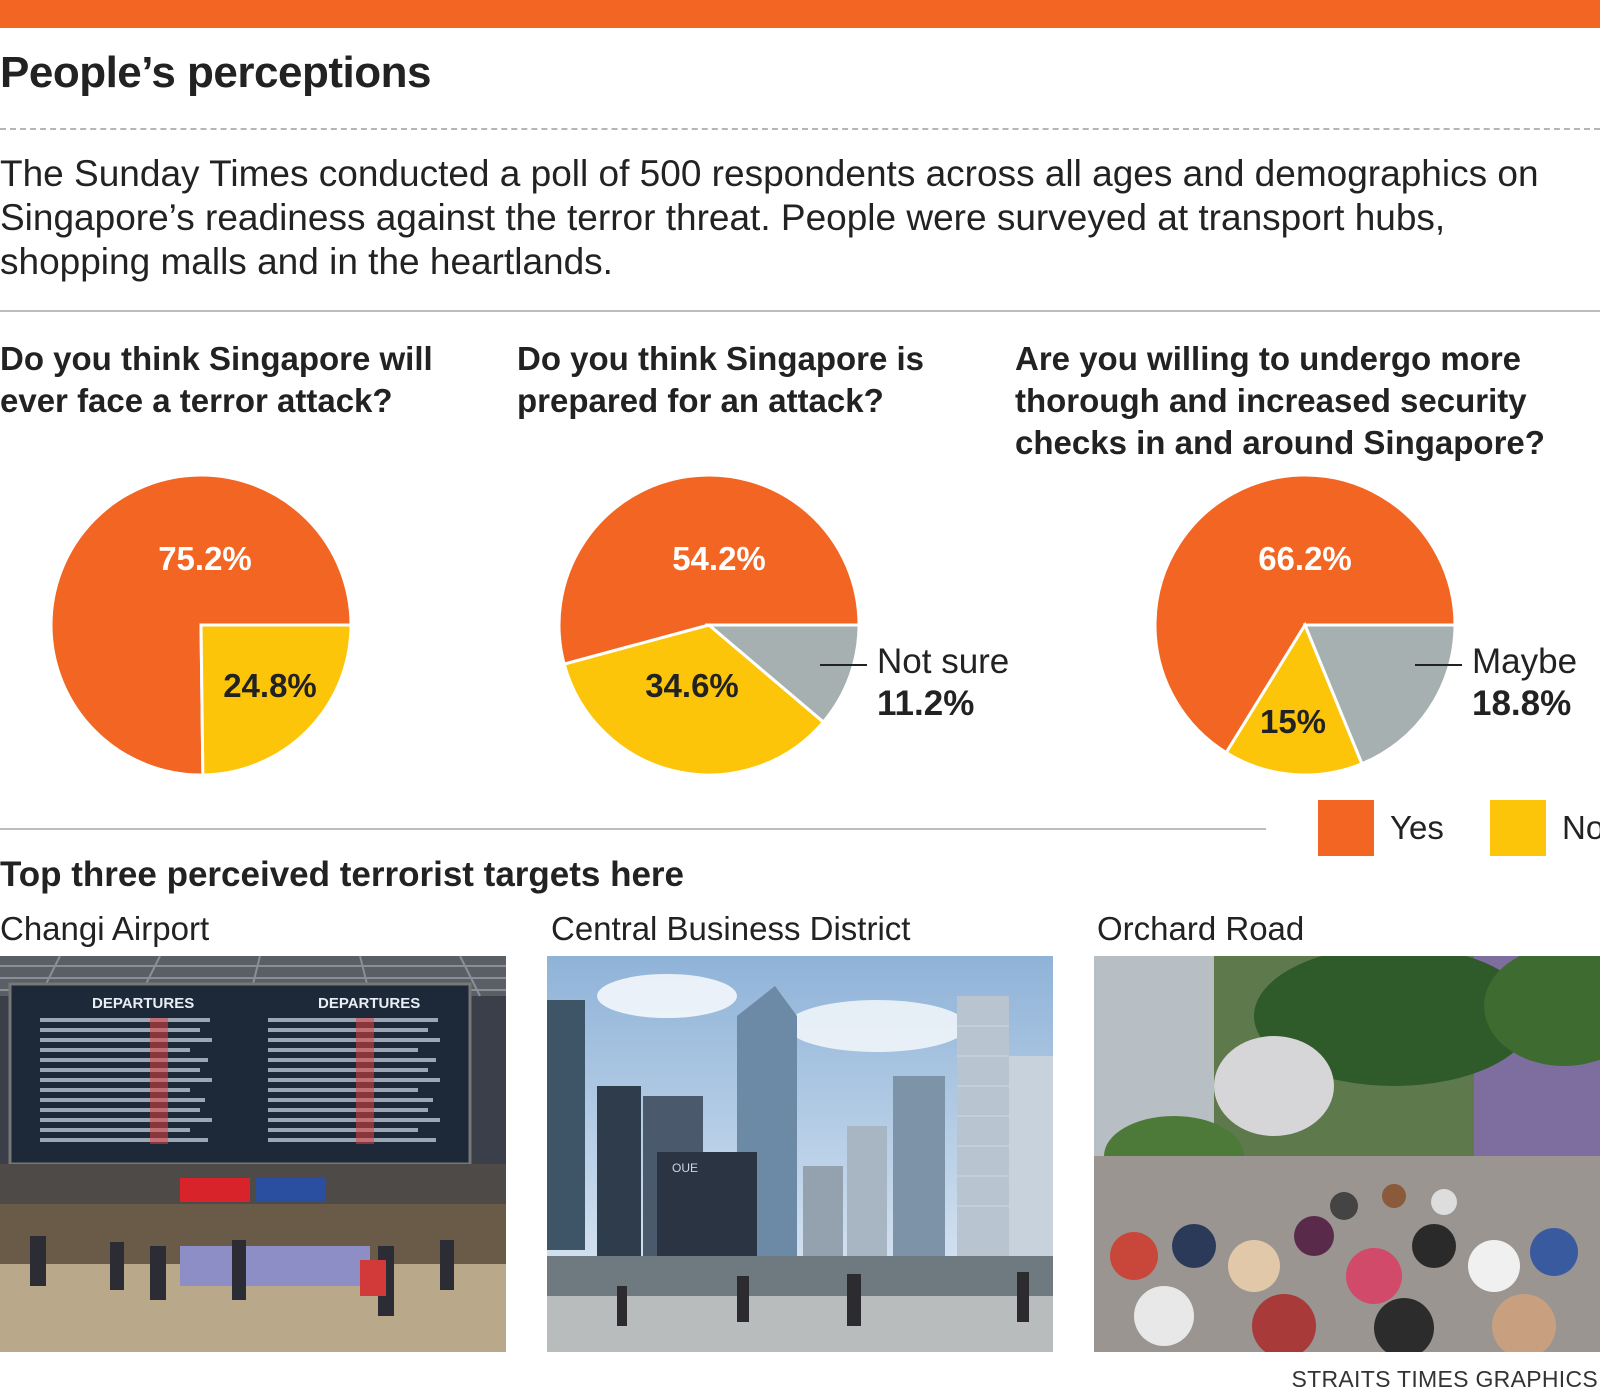  Describe the element at coordinates (1347, 1154) in the screenshot. I see `photo-orchard-road` at that location.